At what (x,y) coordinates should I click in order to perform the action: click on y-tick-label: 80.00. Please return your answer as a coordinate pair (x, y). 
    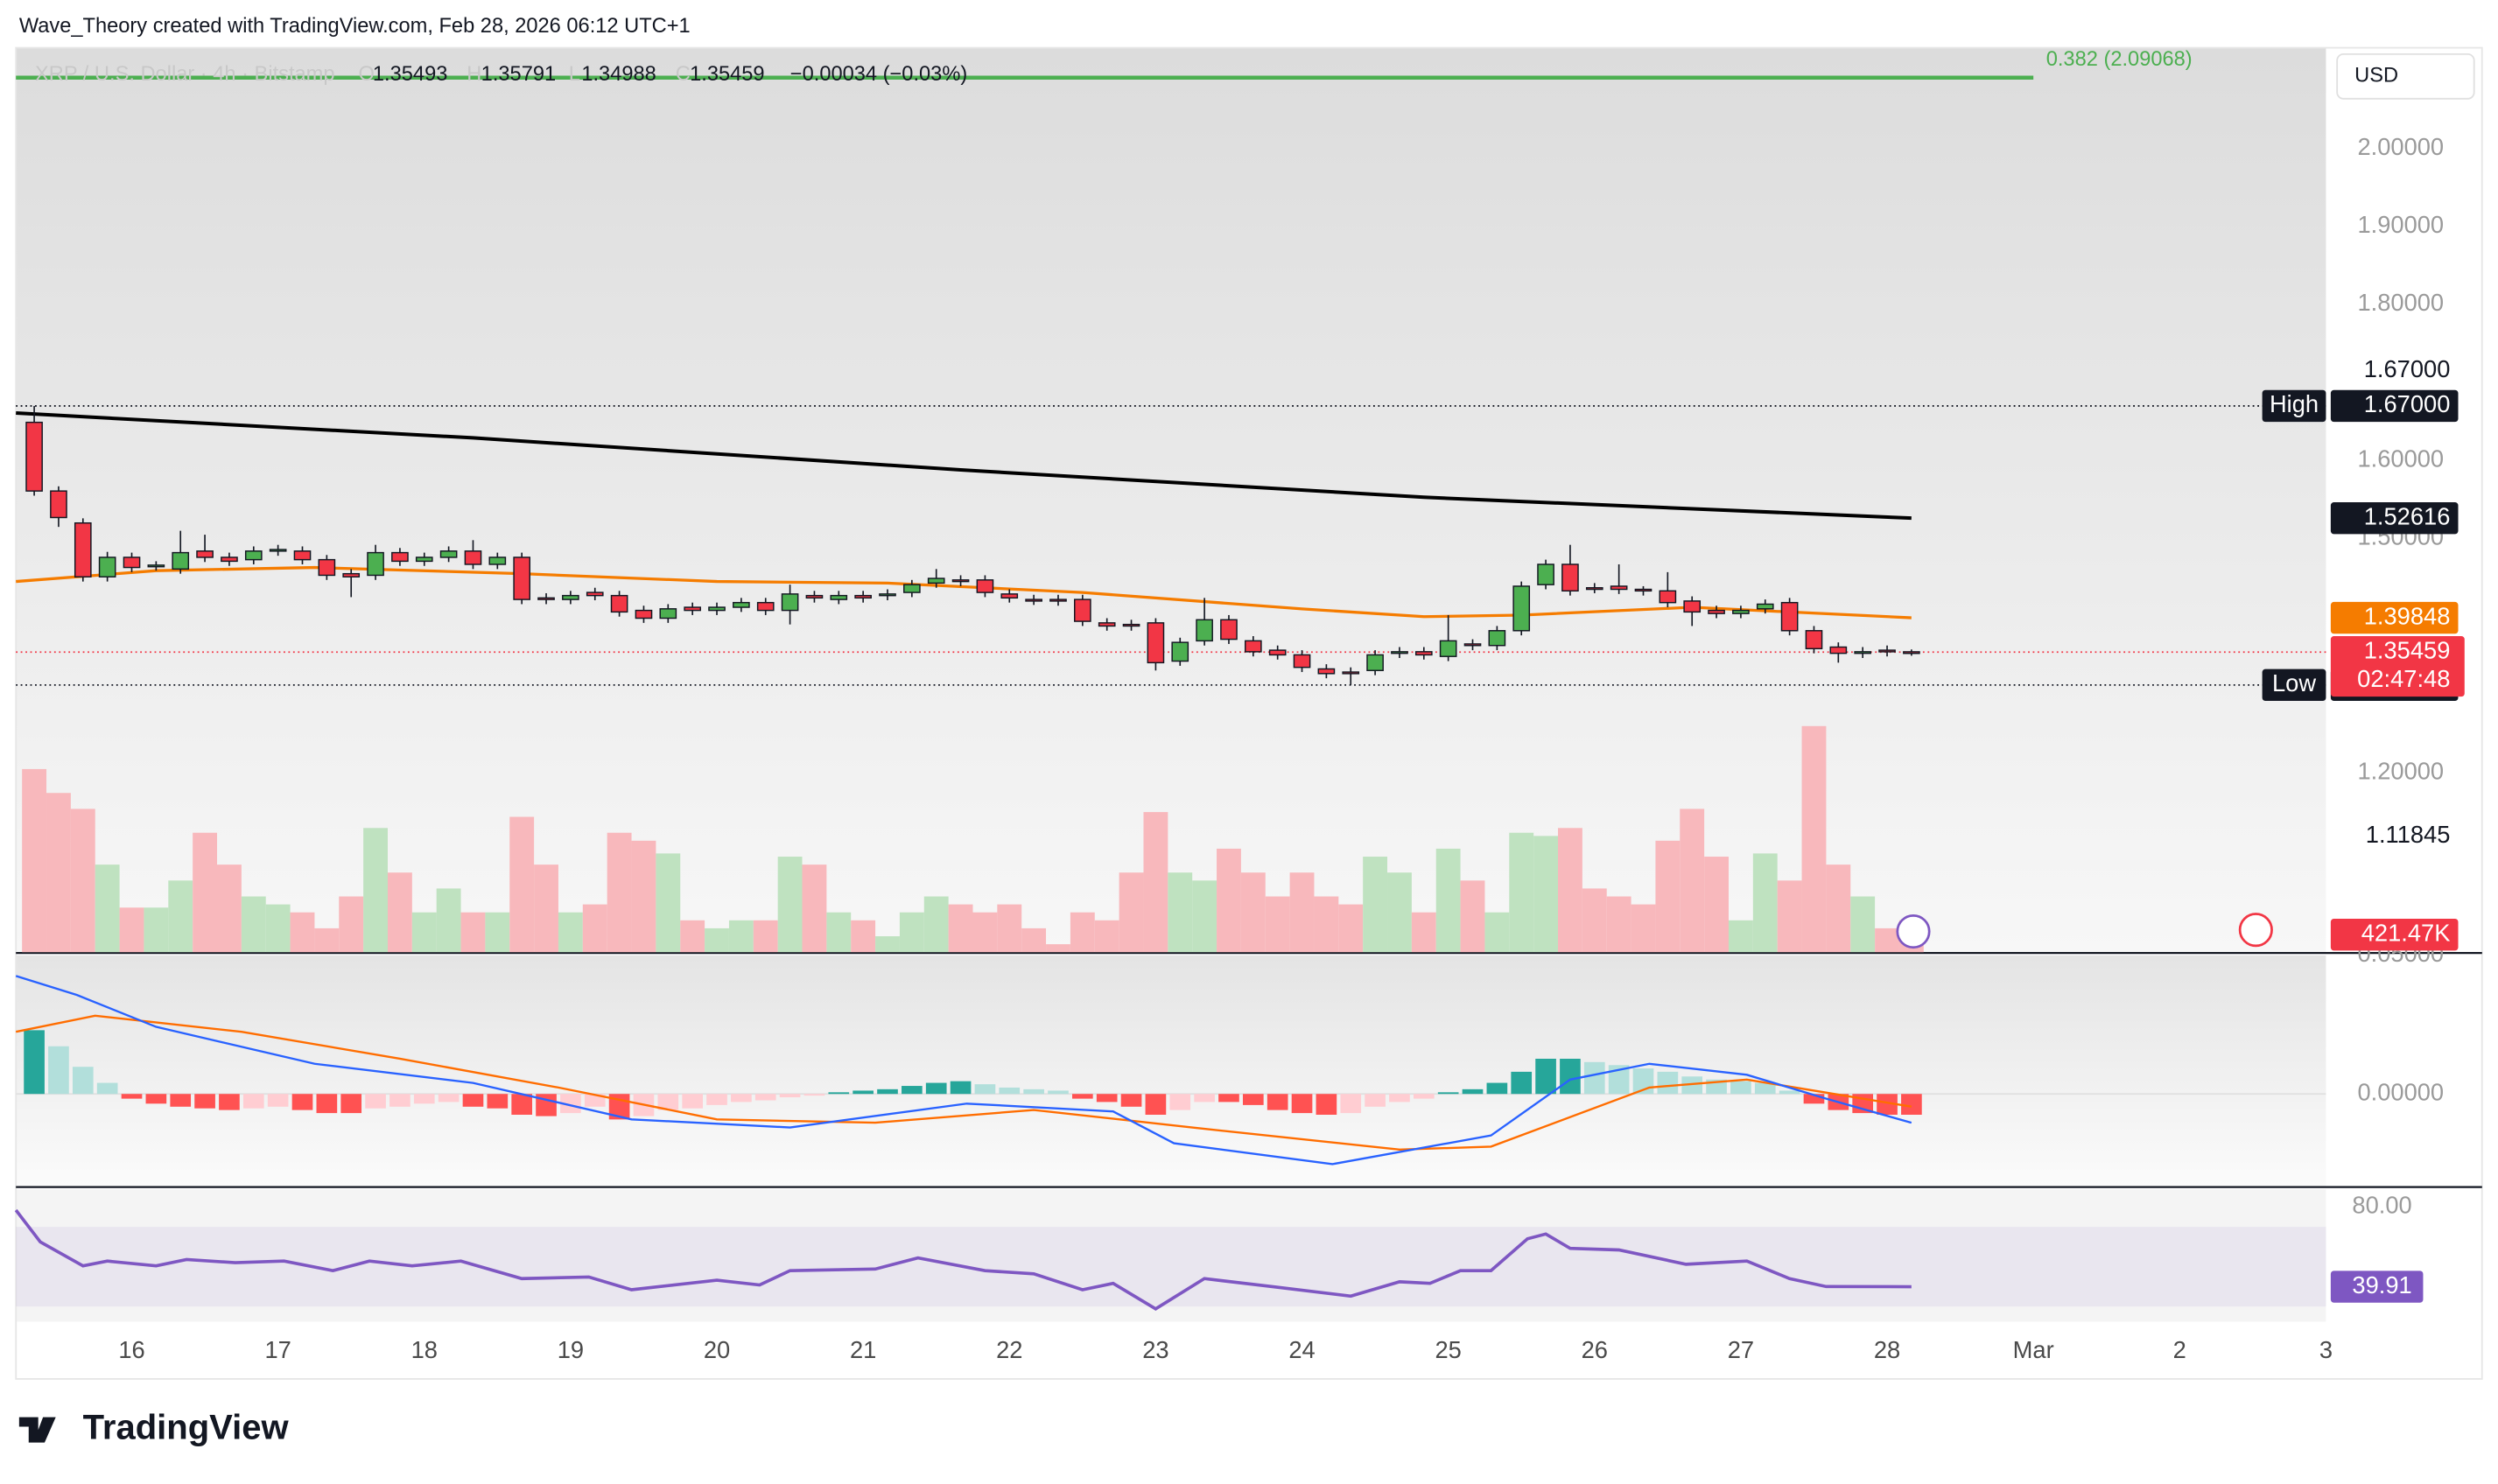
    Looking at the image, I should click on (2381, 1205).